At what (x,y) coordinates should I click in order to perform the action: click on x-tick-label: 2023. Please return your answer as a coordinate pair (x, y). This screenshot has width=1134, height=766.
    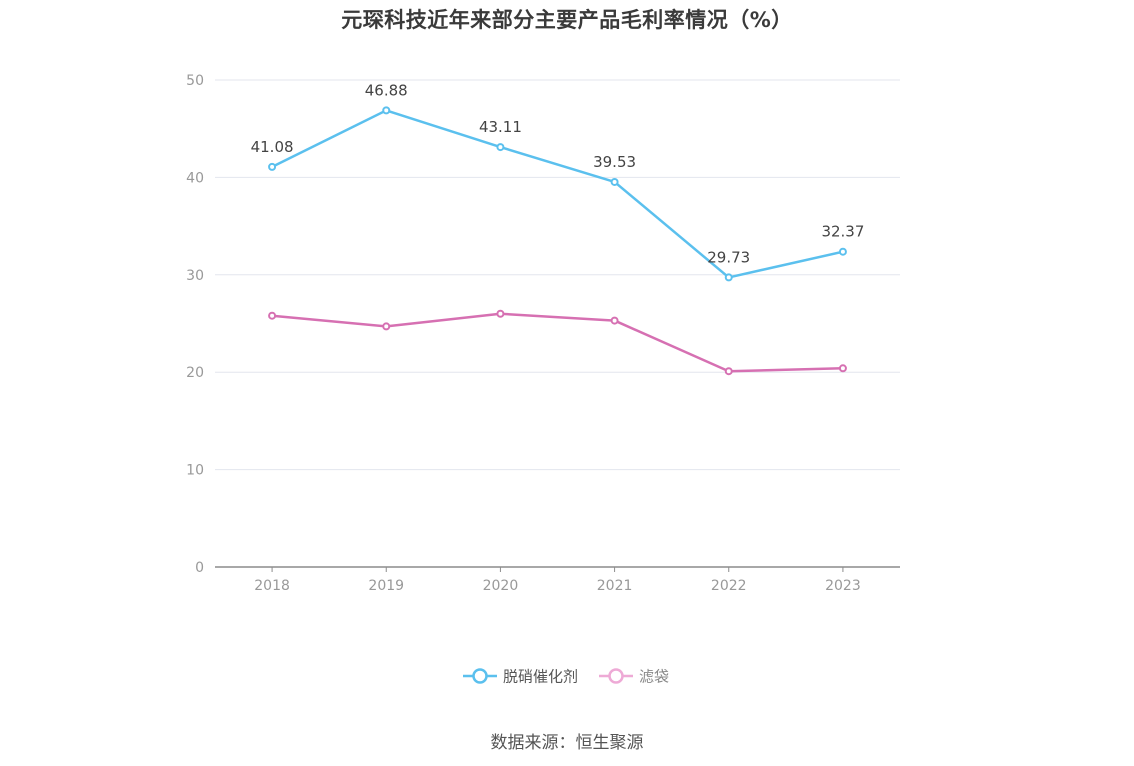
    Looking at the image, I should click on (843, 586).